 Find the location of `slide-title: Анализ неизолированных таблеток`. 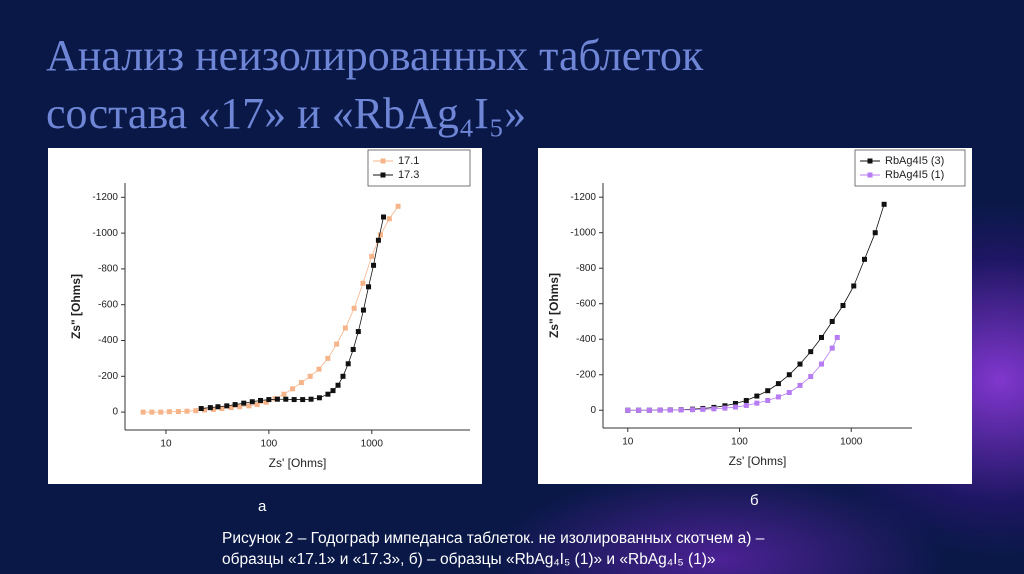

slide-title: Анализ неизолированных таблеток is located at coordinates (375, 55).